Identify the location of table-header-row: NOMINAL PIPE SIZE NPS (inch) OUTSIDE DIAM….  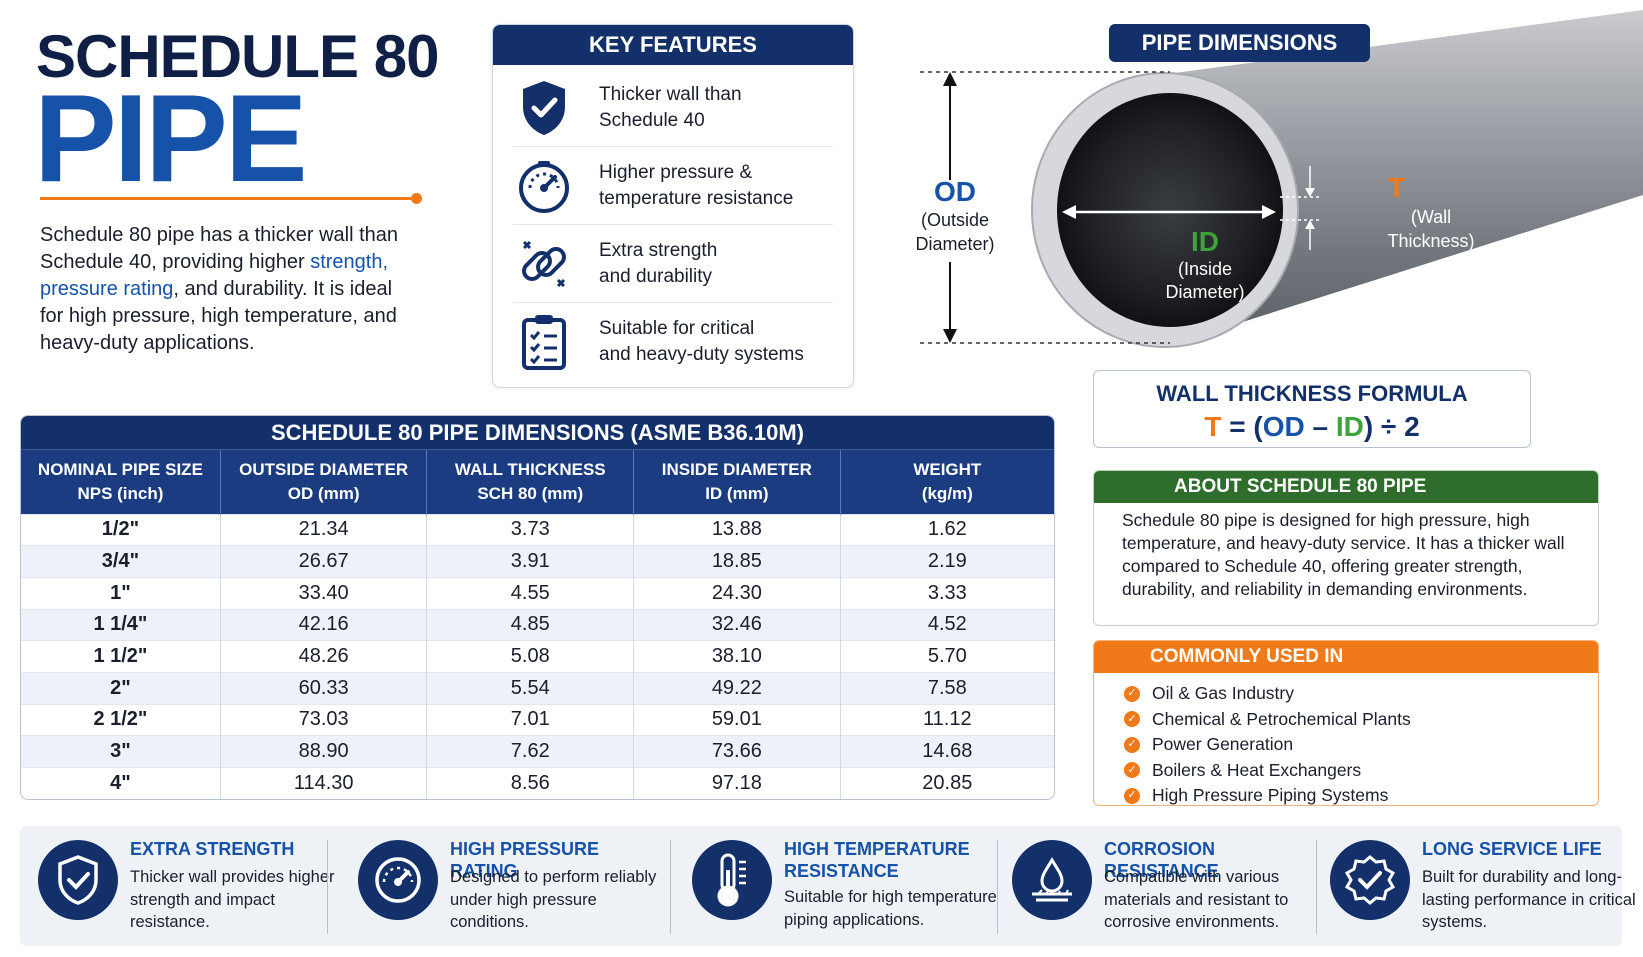
(537, 482).